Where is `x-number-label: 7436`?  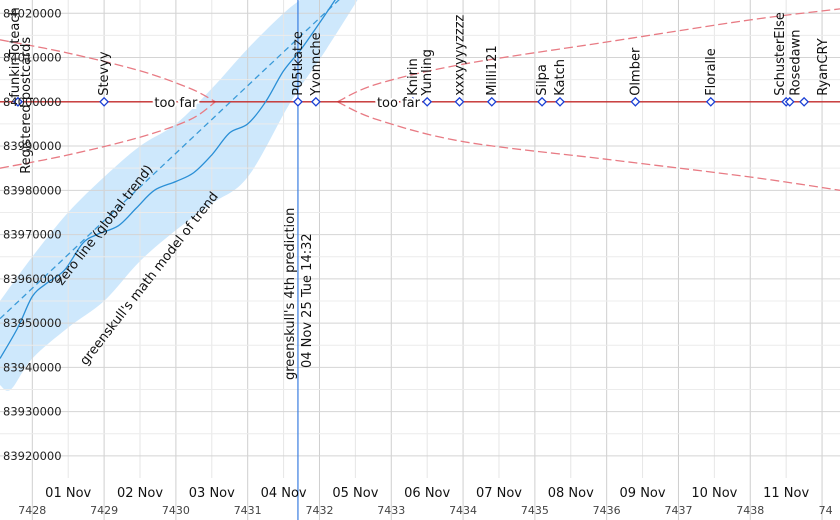 x-number-label: 7436 is located at coordinates (607, 510).